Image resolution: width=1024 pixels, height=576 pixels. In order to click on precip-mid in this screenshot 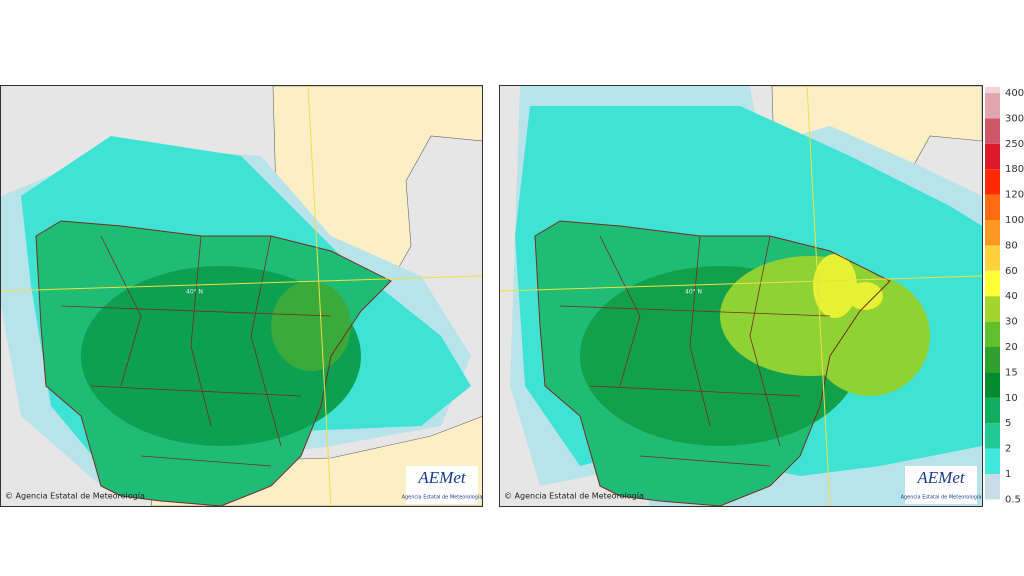, I will do `click(311, 326)`.